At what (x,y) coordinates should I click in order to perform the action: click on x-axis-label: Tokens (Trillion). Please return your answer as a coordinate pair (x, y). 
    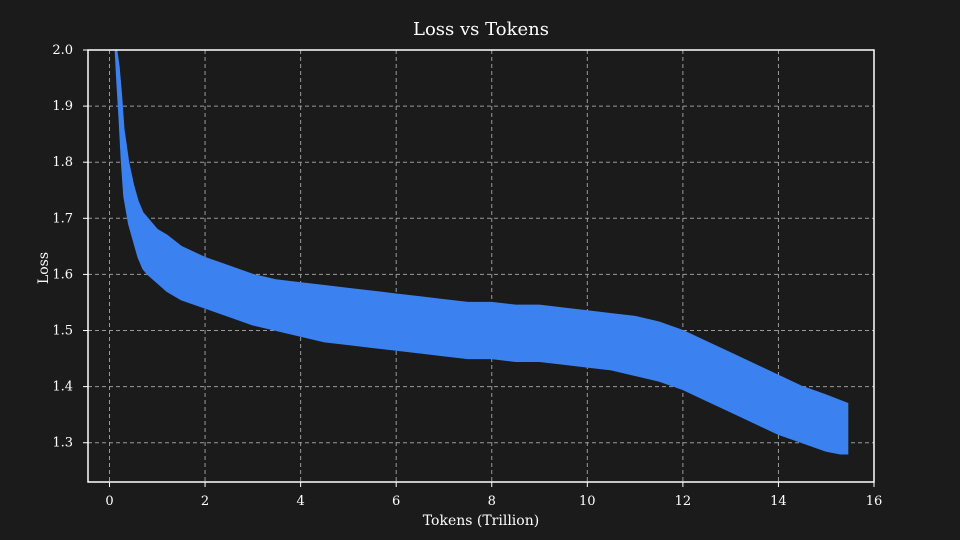
    Looking at the image, I should click on (481, 521).